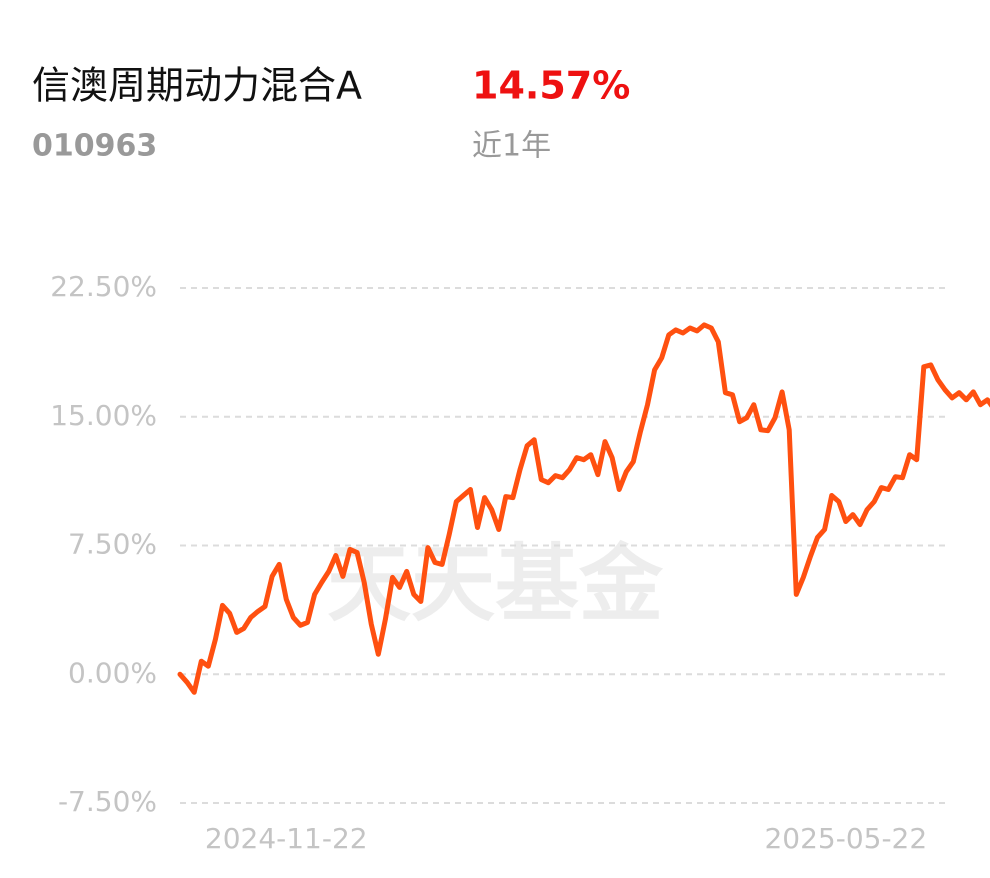  Describe the element at coordinates (103, 286) in the screenshot. I see `y-tick-label: 22.50%` at that location.